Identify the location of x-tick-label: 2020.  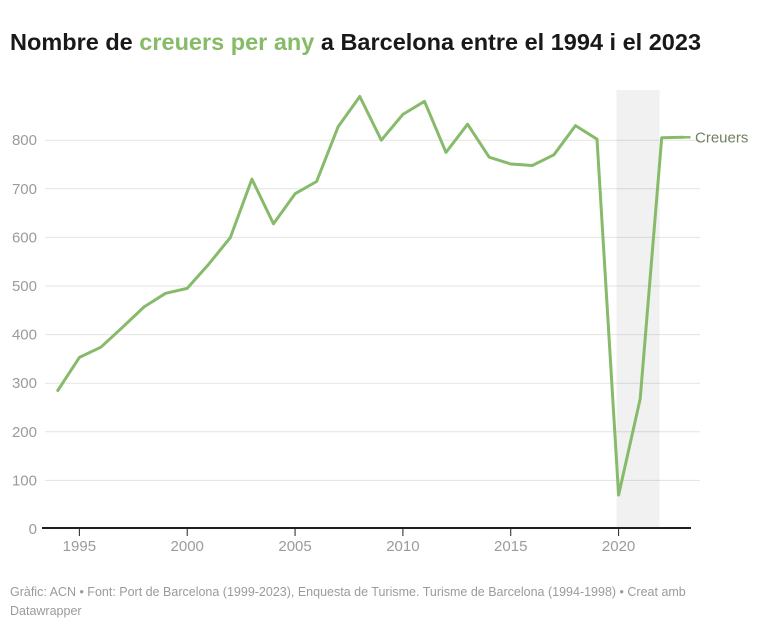
(618, 546).